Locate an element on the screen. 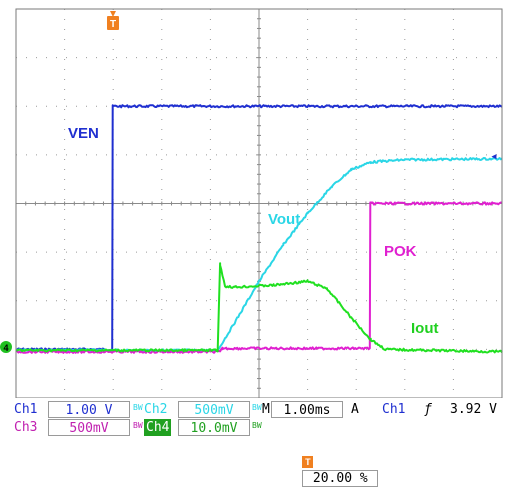  ch3-label: Ch3 is located at coordinates (26, 427).